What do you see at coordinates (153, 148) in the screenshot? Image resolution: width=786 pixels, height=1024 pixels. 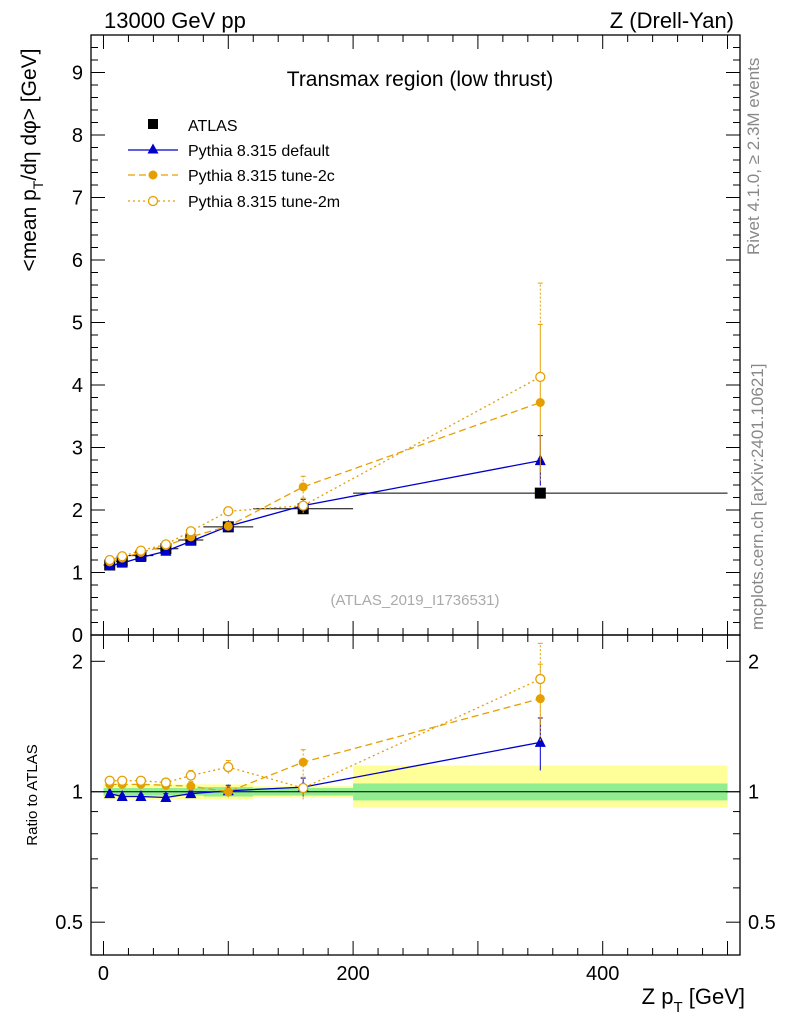 I see `legend-marker-default` at bounding box center [153, 148].